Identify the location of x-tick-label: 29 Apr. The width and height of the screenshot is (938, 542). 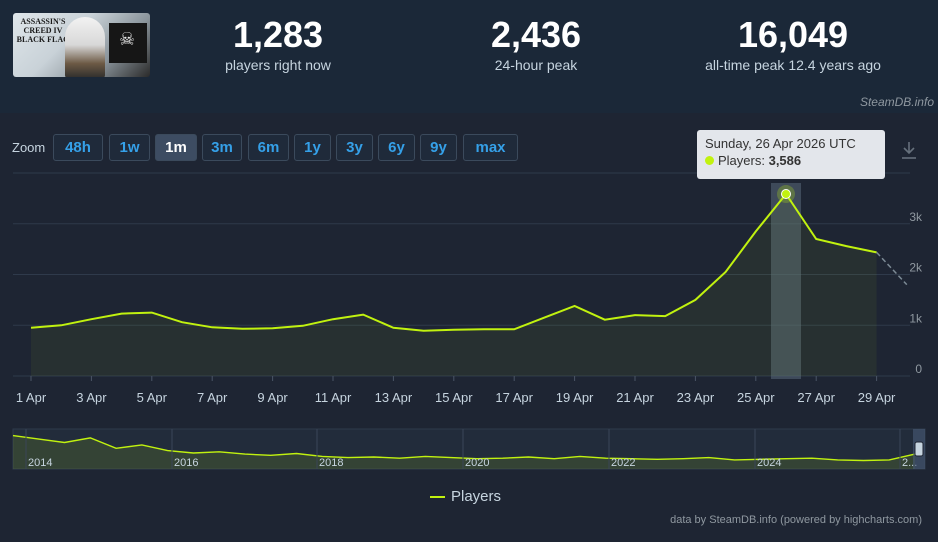
(877, 397).